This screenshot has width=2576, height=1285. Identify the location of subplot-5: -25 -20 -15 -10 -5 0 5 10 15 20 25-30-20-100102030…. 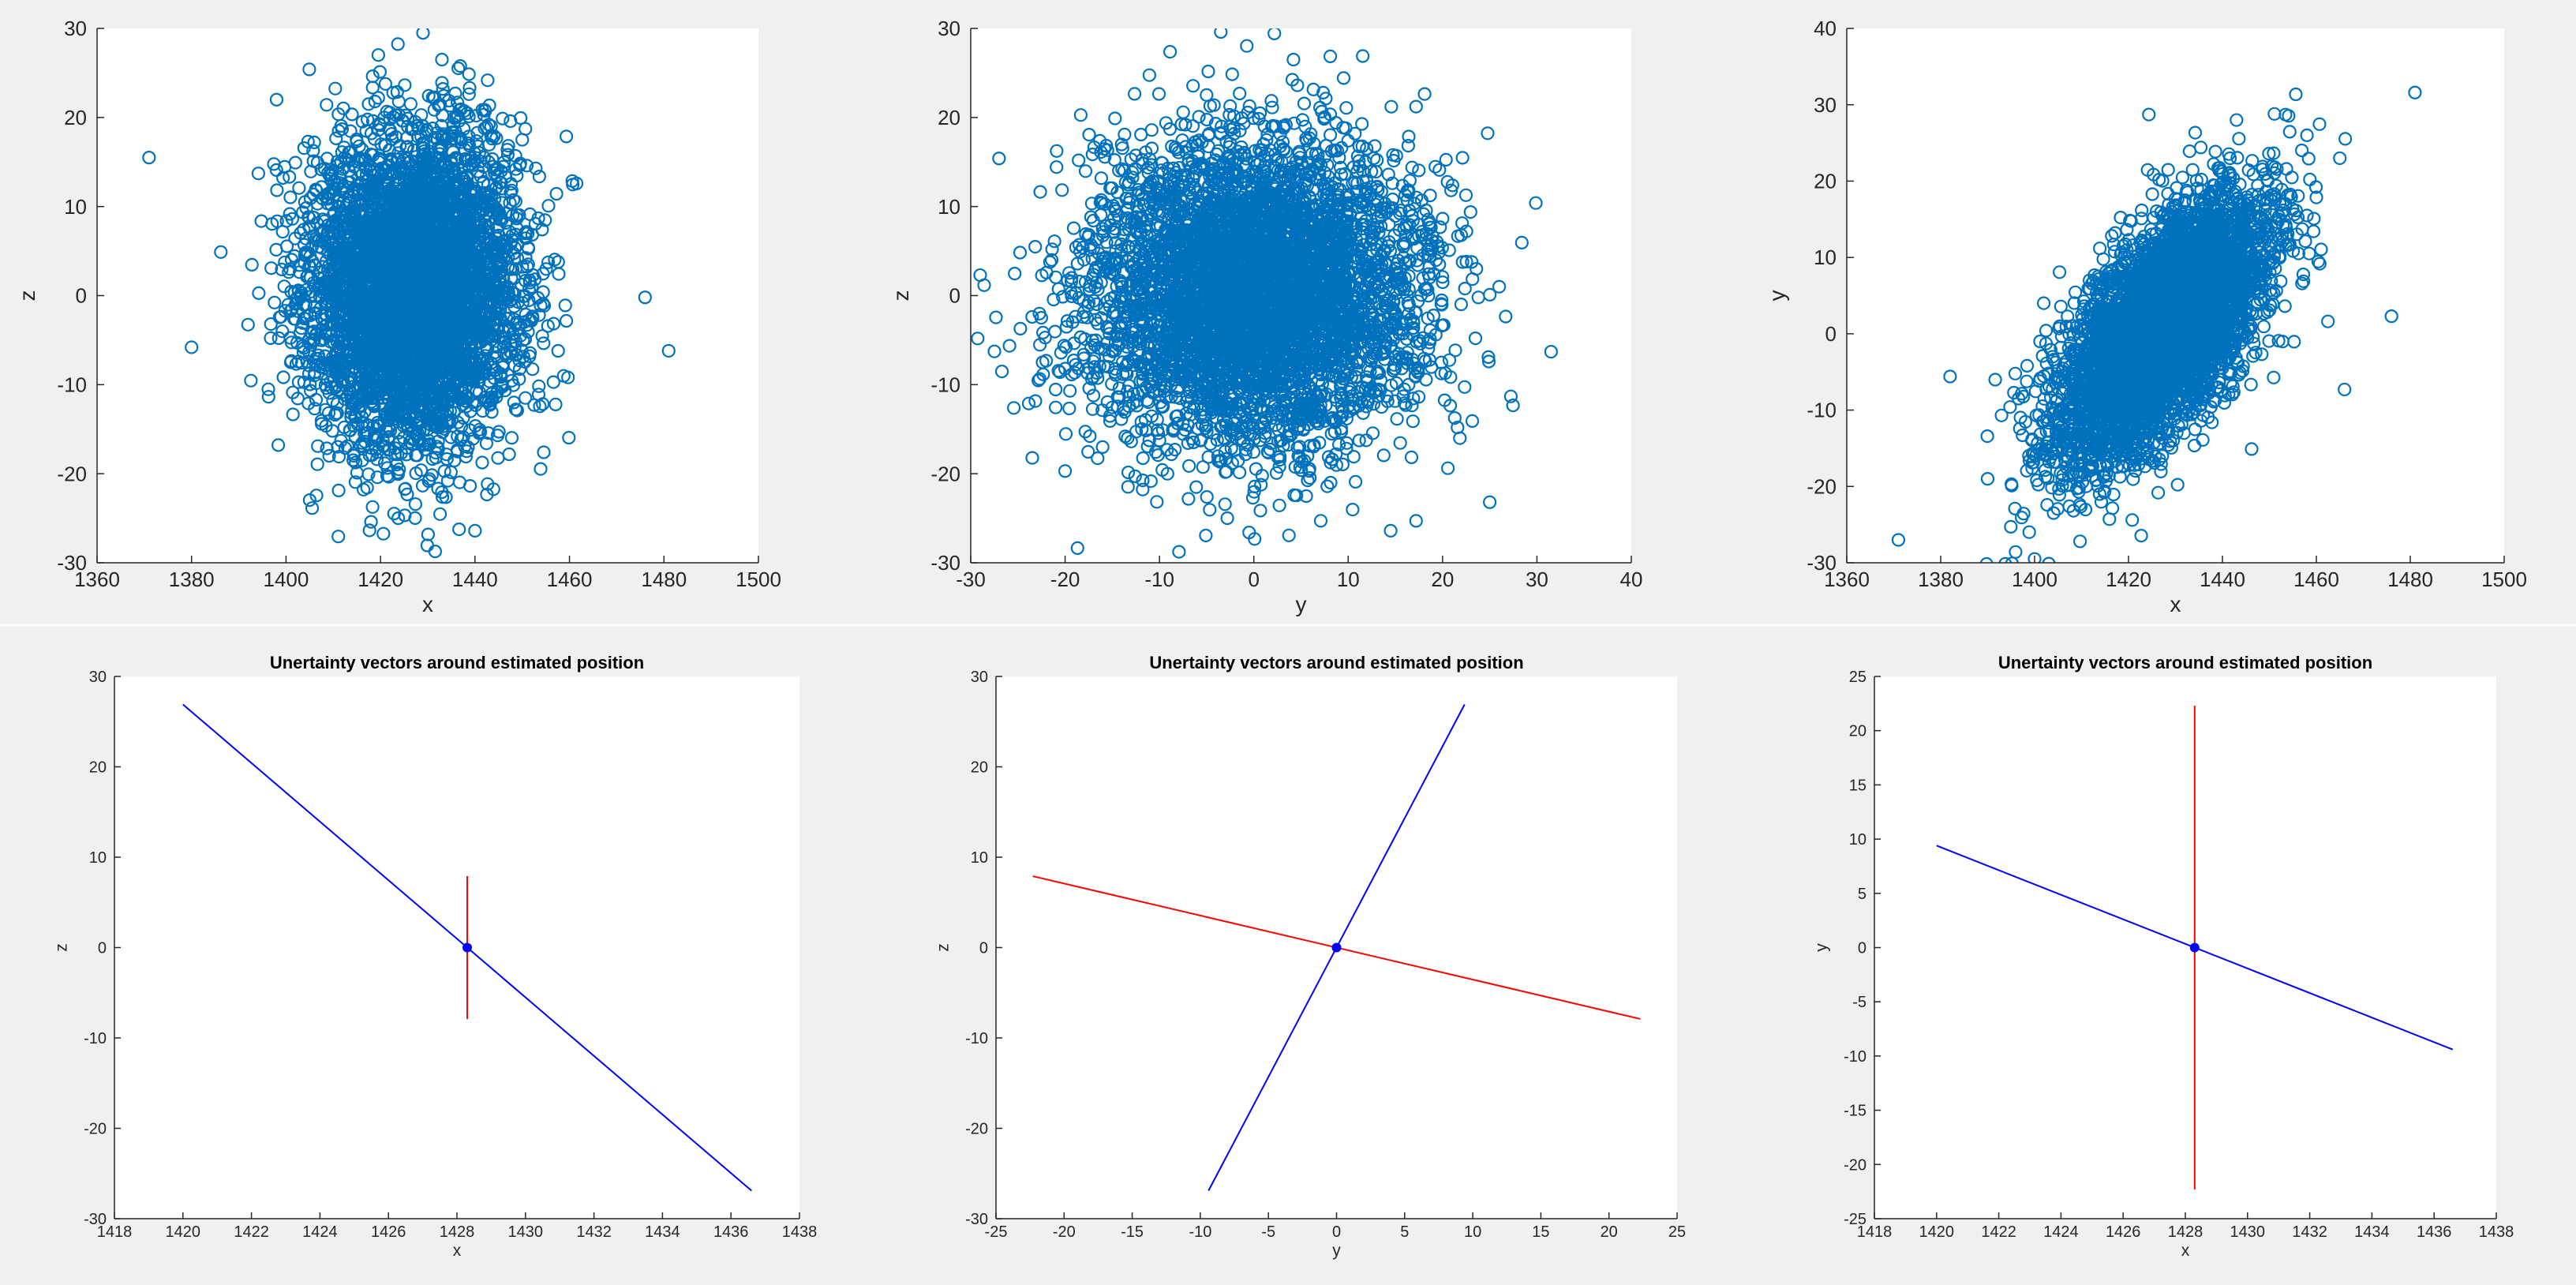
(1310, 956).